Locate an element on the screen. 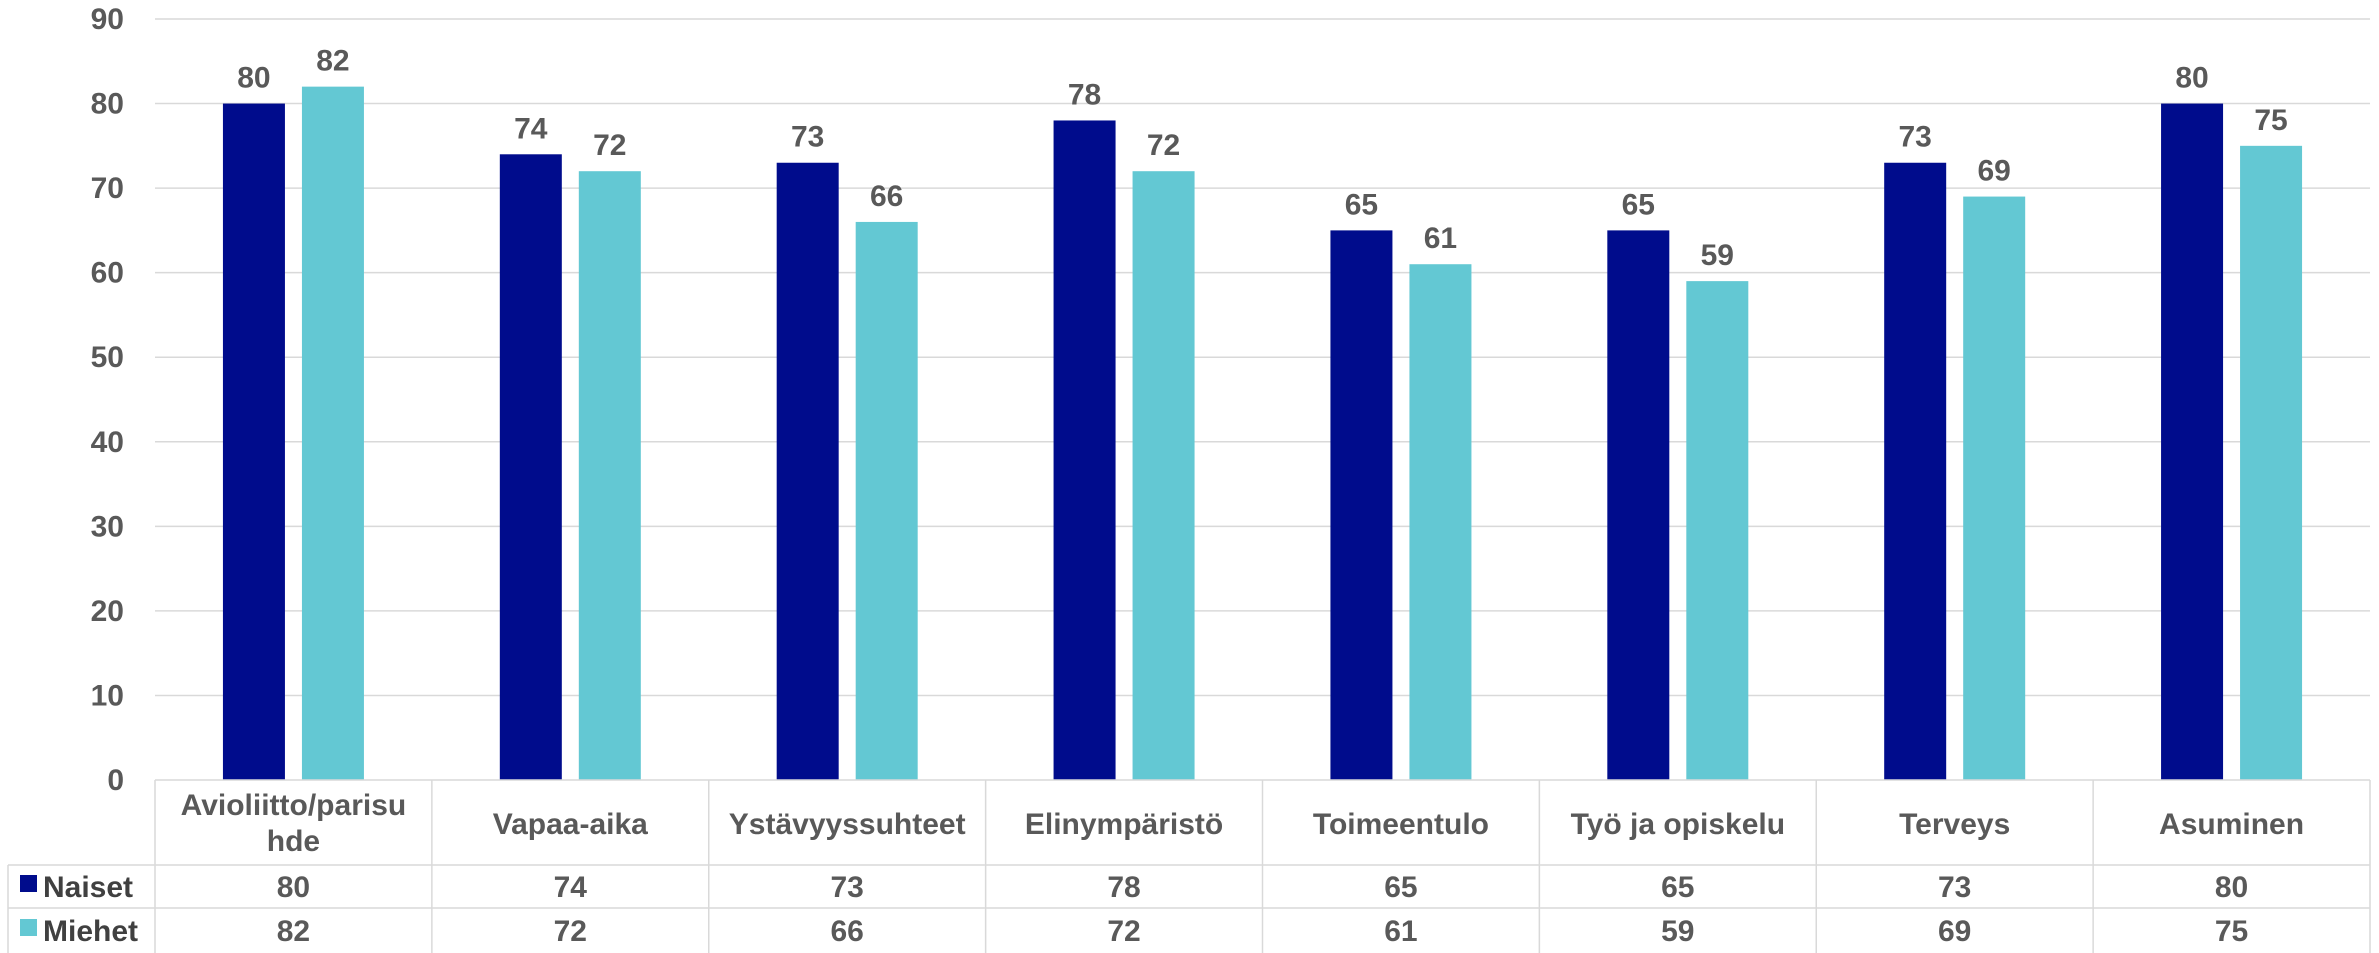  table-cell: 74 is located at coordinates (571, 887).